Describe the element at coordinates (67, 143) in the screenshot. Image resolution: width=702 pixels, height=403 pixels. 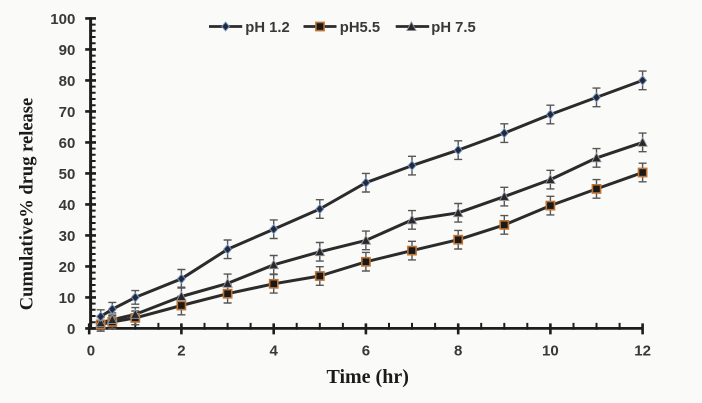
I see `svg-text: 60` at that location.